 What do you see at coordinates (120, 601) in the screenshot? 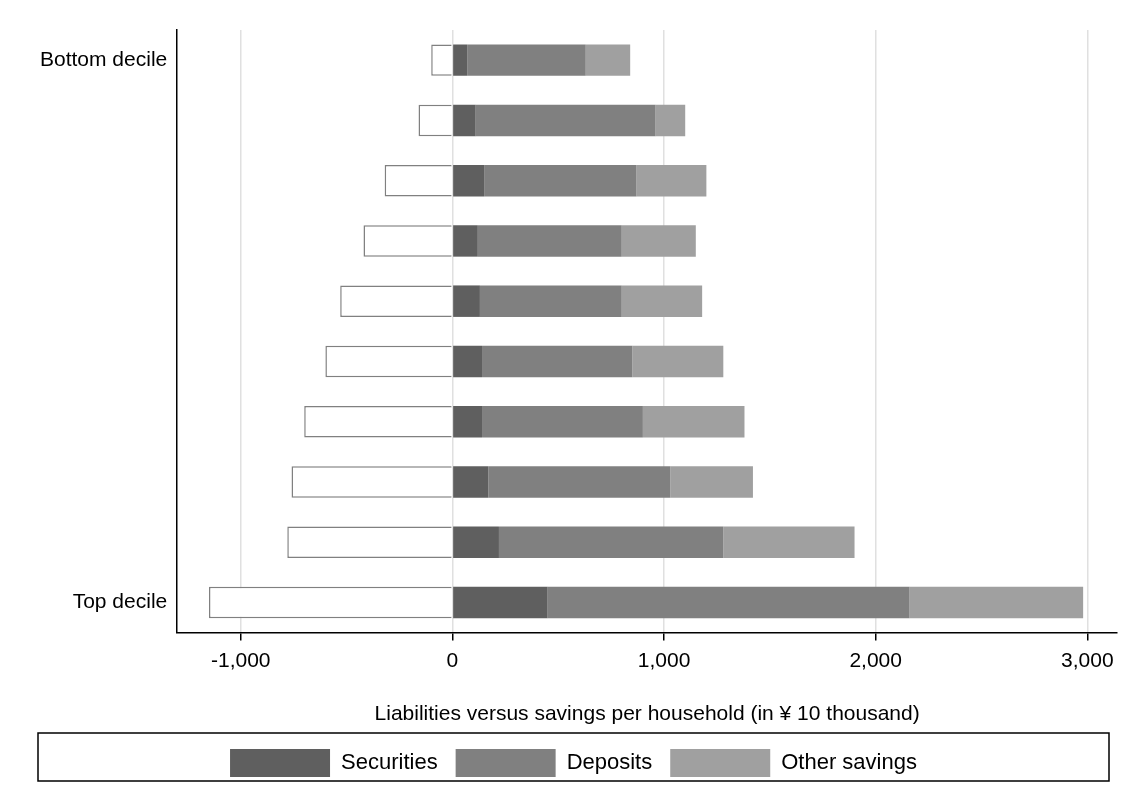
I see `y-tick-label: Top decile` at bounding box center [120, 601].